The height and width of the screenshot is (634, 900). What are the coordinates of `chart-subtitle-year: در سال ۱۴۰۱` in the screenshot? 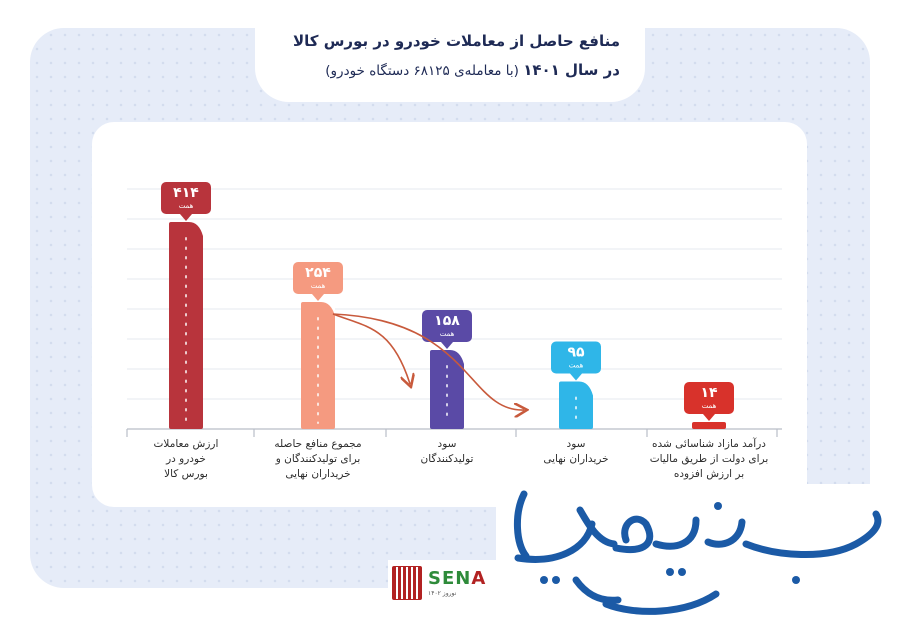 It's located at (571, 70).